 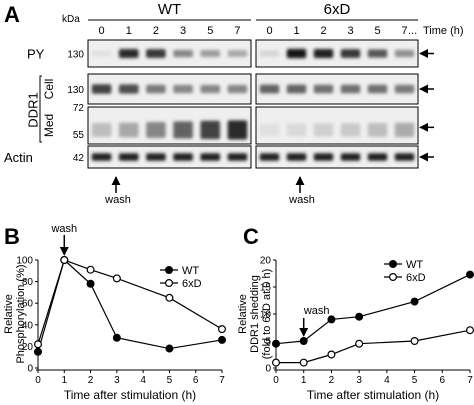 What do you see at coordinates (79, 135) in the screenshot?
I see `mw-label: 55` at bounding box center [79, 135].